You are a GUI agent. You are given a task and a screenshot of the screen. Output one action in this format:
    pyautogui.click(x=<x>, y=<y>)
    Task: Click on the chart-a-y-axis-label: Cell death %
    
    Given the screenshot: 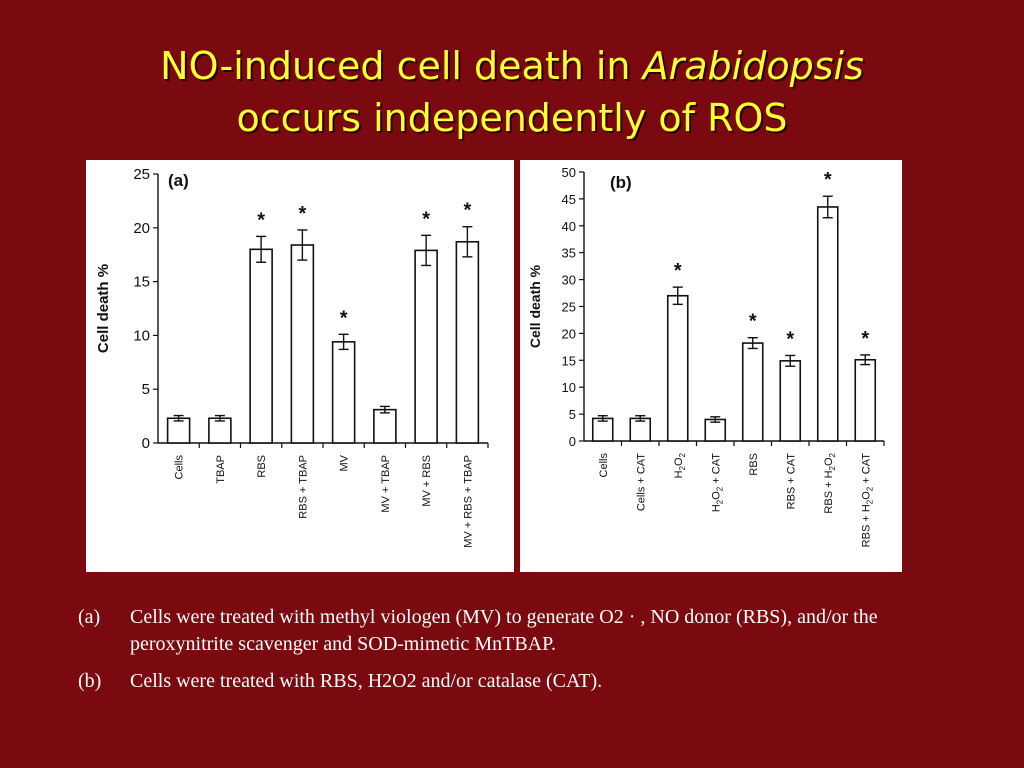 What is the action you would take?
    pyautogui.click(x=103, y=308)
    